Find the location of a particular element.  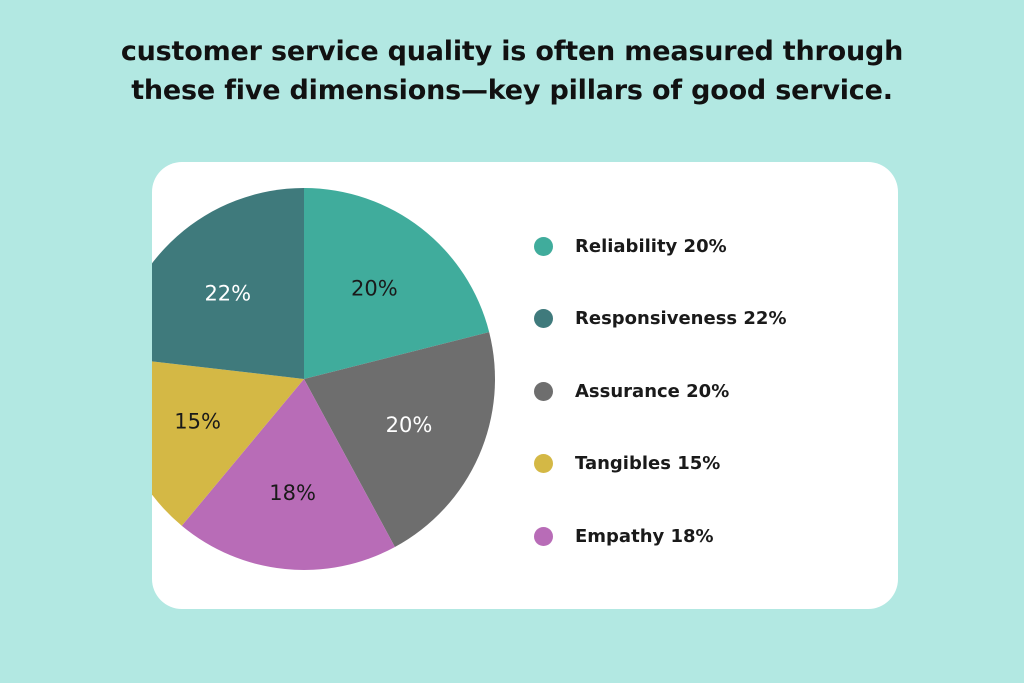

legend-item-assurance: Assurance 20% is located at coordinates (660, 391).